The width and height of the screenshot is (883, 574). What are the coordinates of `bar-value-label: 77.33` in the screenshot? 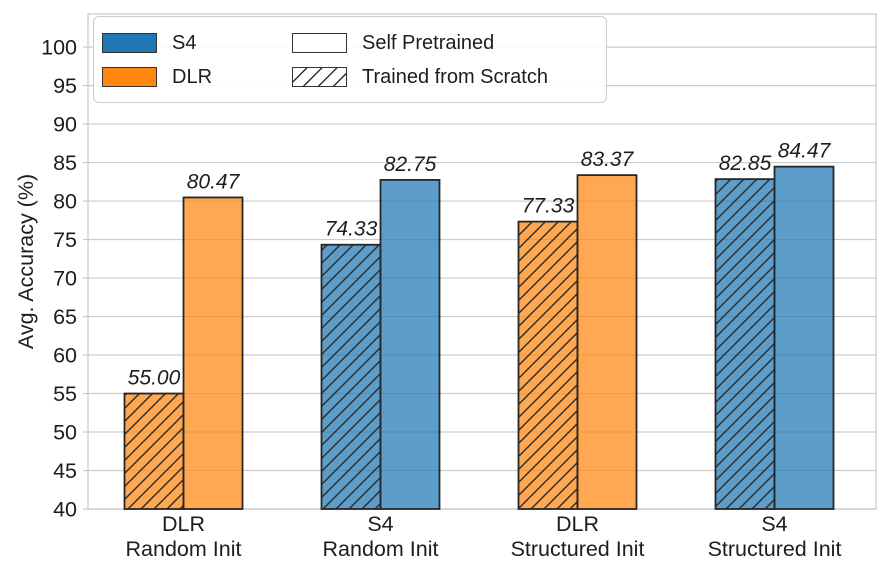 It's located at (548, 206).